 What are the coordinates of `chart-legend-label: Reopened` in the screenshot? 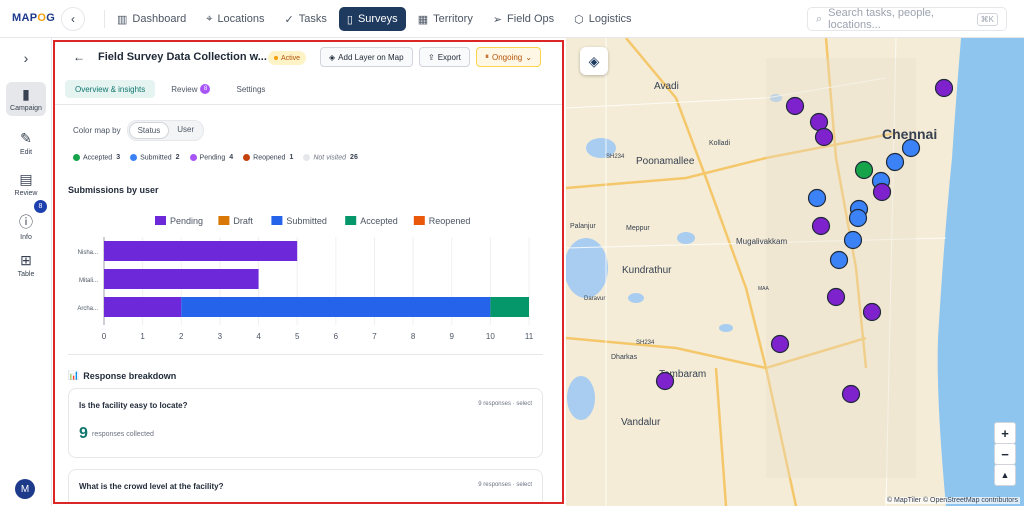 It's located at (450, 221).